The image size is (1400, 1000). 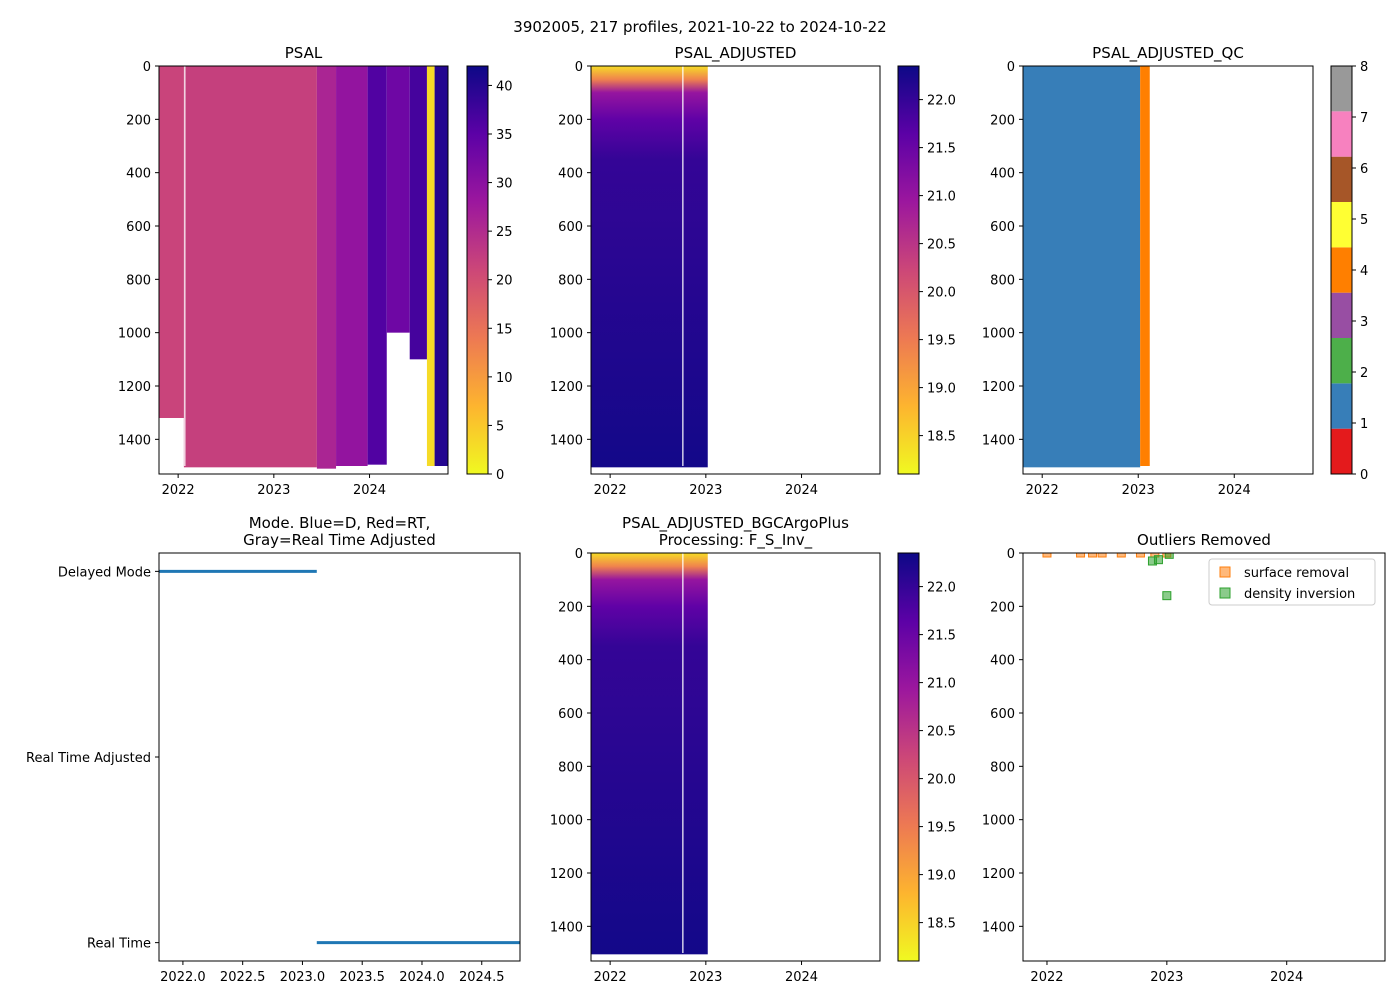 I want to click on bgc-cbar-tick-label: 20.0, so click(x=941, y=780).